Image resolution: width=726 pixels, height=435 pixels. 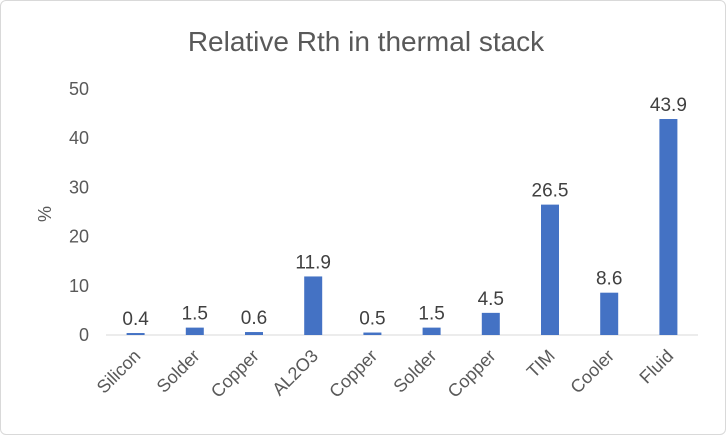 What do you see at coordinates (135, 319) in the screenshot?
I see `data-label: 0.4` at bounding box center [135, 319].